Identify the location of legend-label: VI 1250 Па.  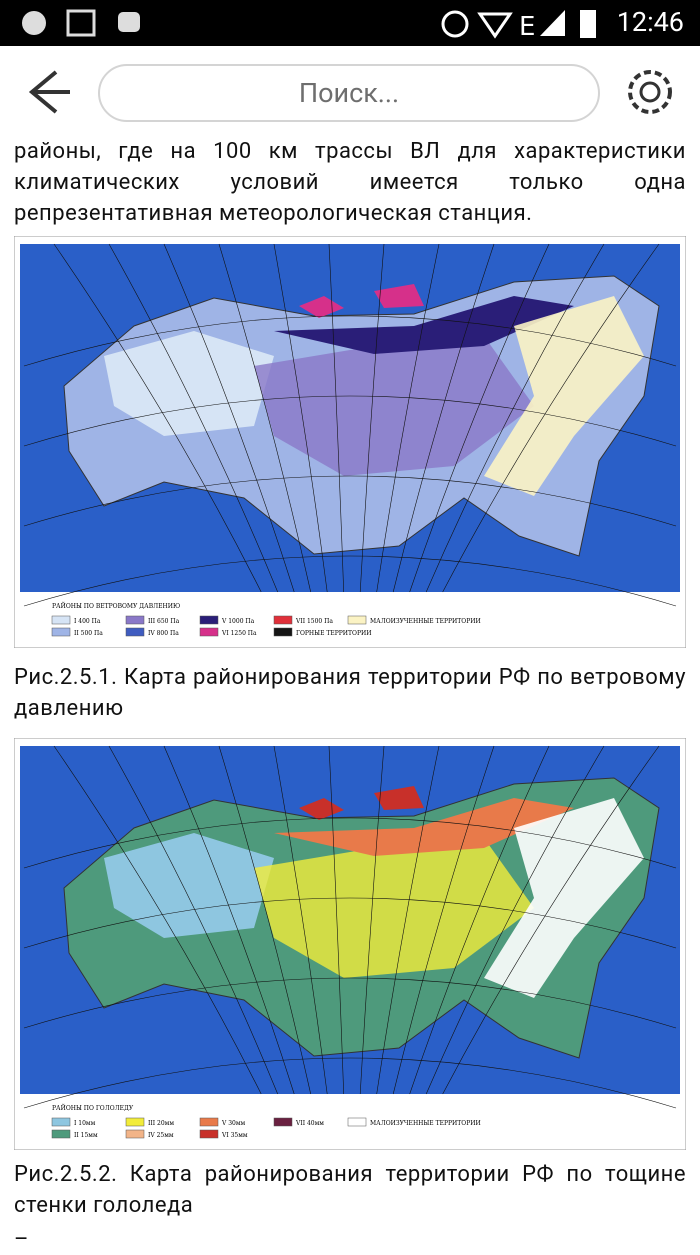
(239, 633).